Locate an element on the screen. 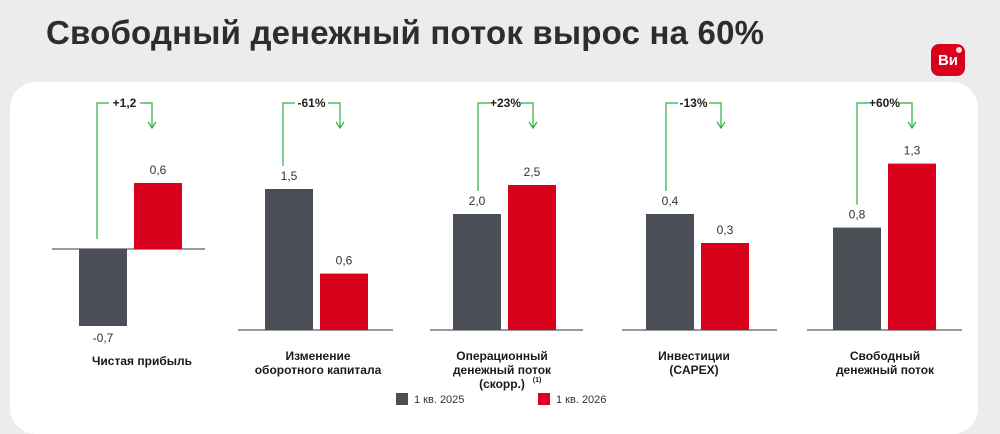 Image resolution: width=1000 pixels, height=434 pixels. brand-logo: Ви is located at coordinates (948, 60).